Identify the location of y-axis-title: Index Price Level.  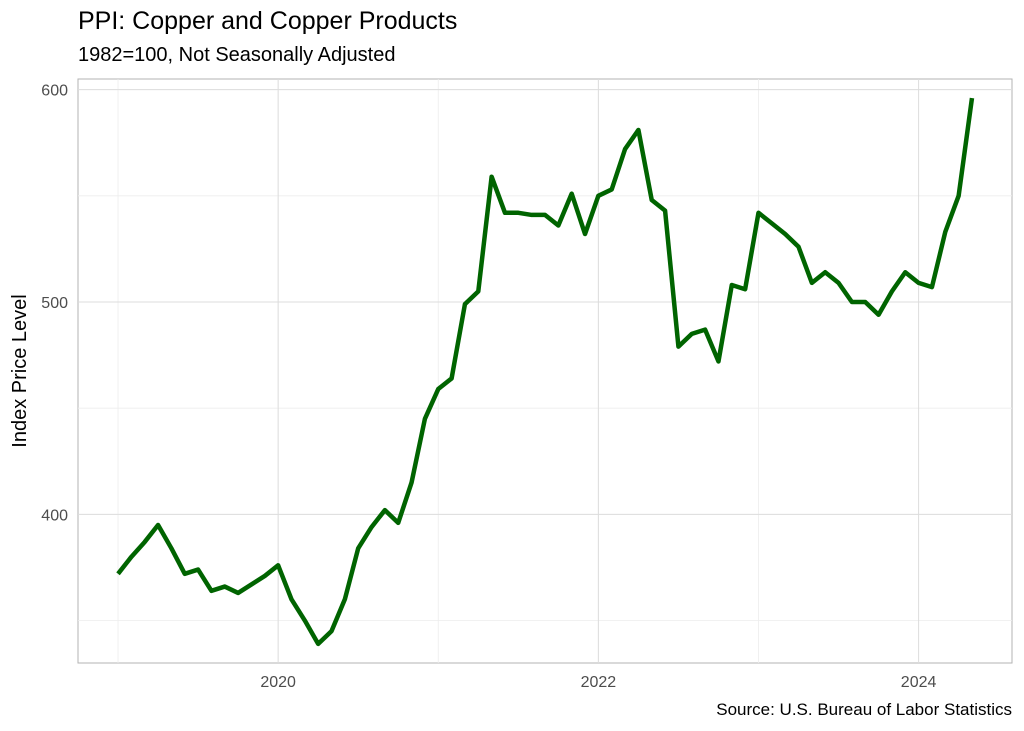
(20, 370).